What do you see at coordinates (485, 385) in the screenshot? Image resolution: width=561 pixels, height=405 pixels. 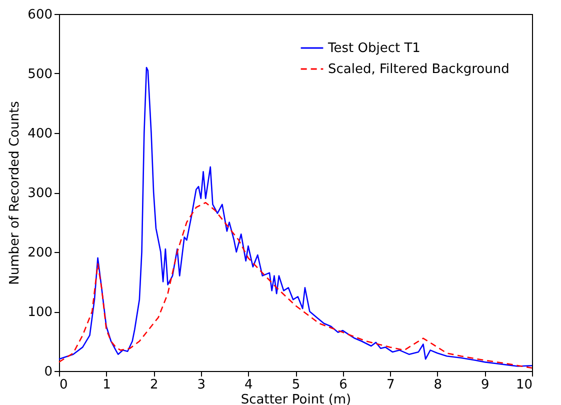 I see `x-tick-label: 9` at bounding box center [485, 385].